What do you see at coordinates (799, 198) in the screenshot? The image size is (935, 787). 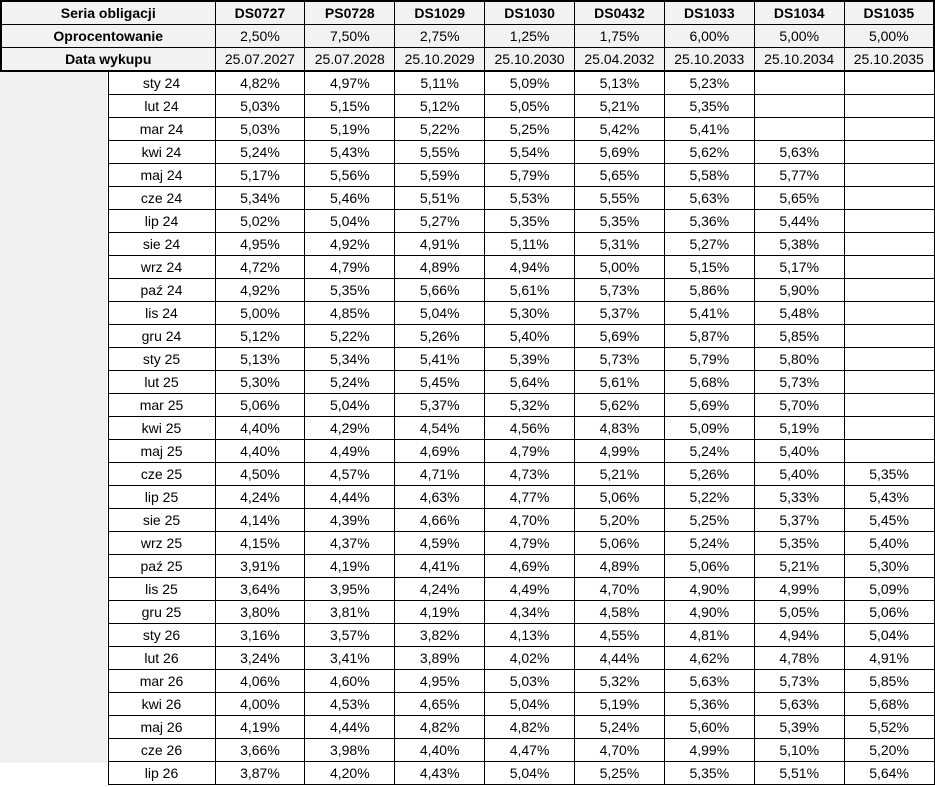 I see `yield-cell: 5,65%` at bounding box center [799, 198].